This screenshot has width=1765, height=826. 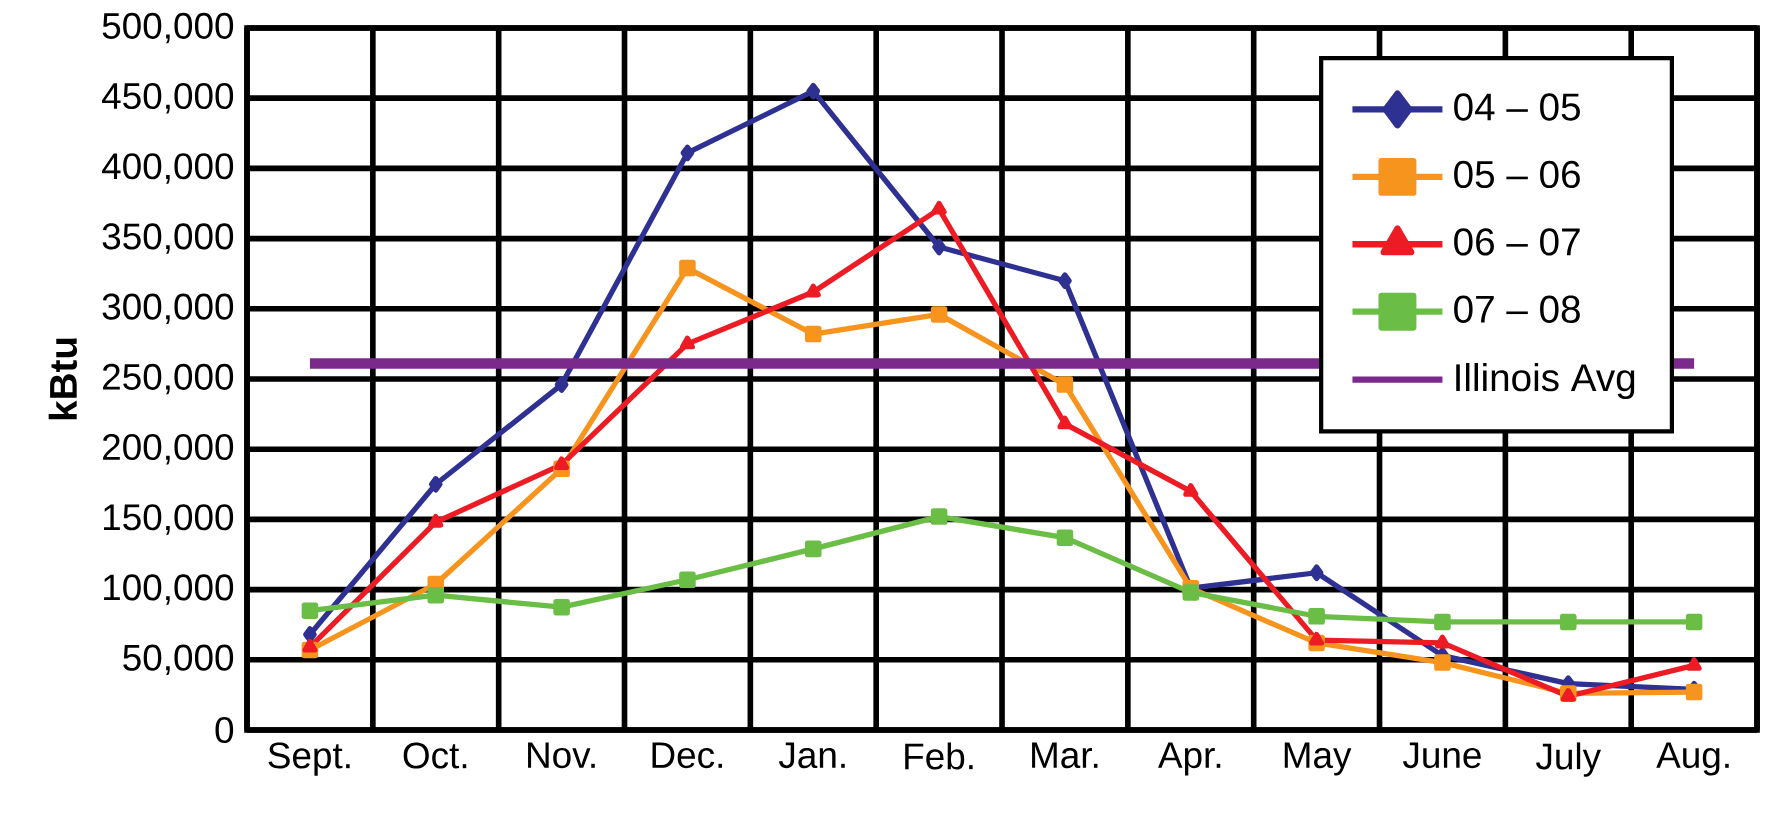 What do you see at coordinates (1318, 759) in the screenshot?
I see `x-tick-label: May` at bounding box center [1318, 759].